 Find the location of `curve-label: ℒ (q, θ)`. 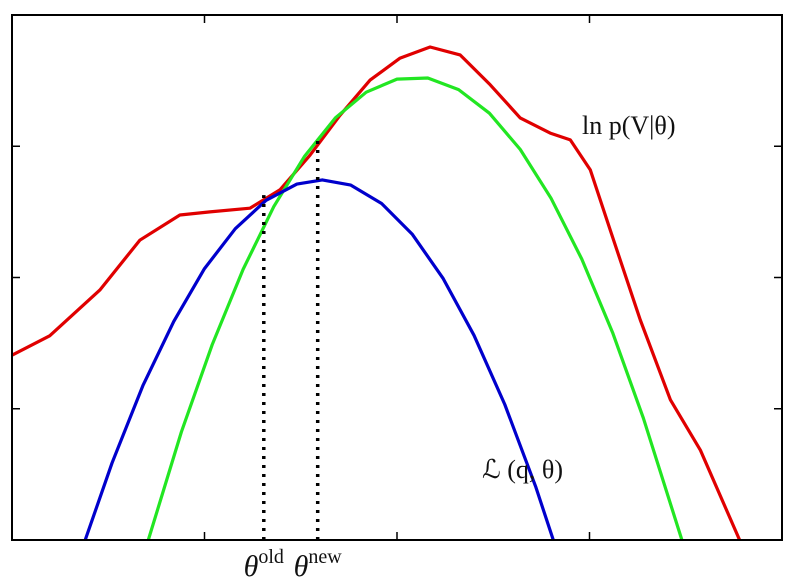

curve-label: ℒ (q, θ) is located at coordinates (522, 469).